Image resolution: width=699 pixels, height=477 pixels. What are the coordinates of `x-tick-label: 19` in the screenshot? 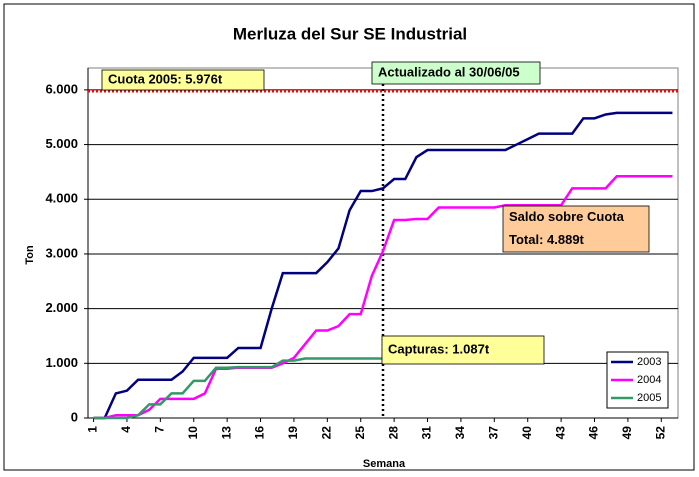 It's located at (293, 433).